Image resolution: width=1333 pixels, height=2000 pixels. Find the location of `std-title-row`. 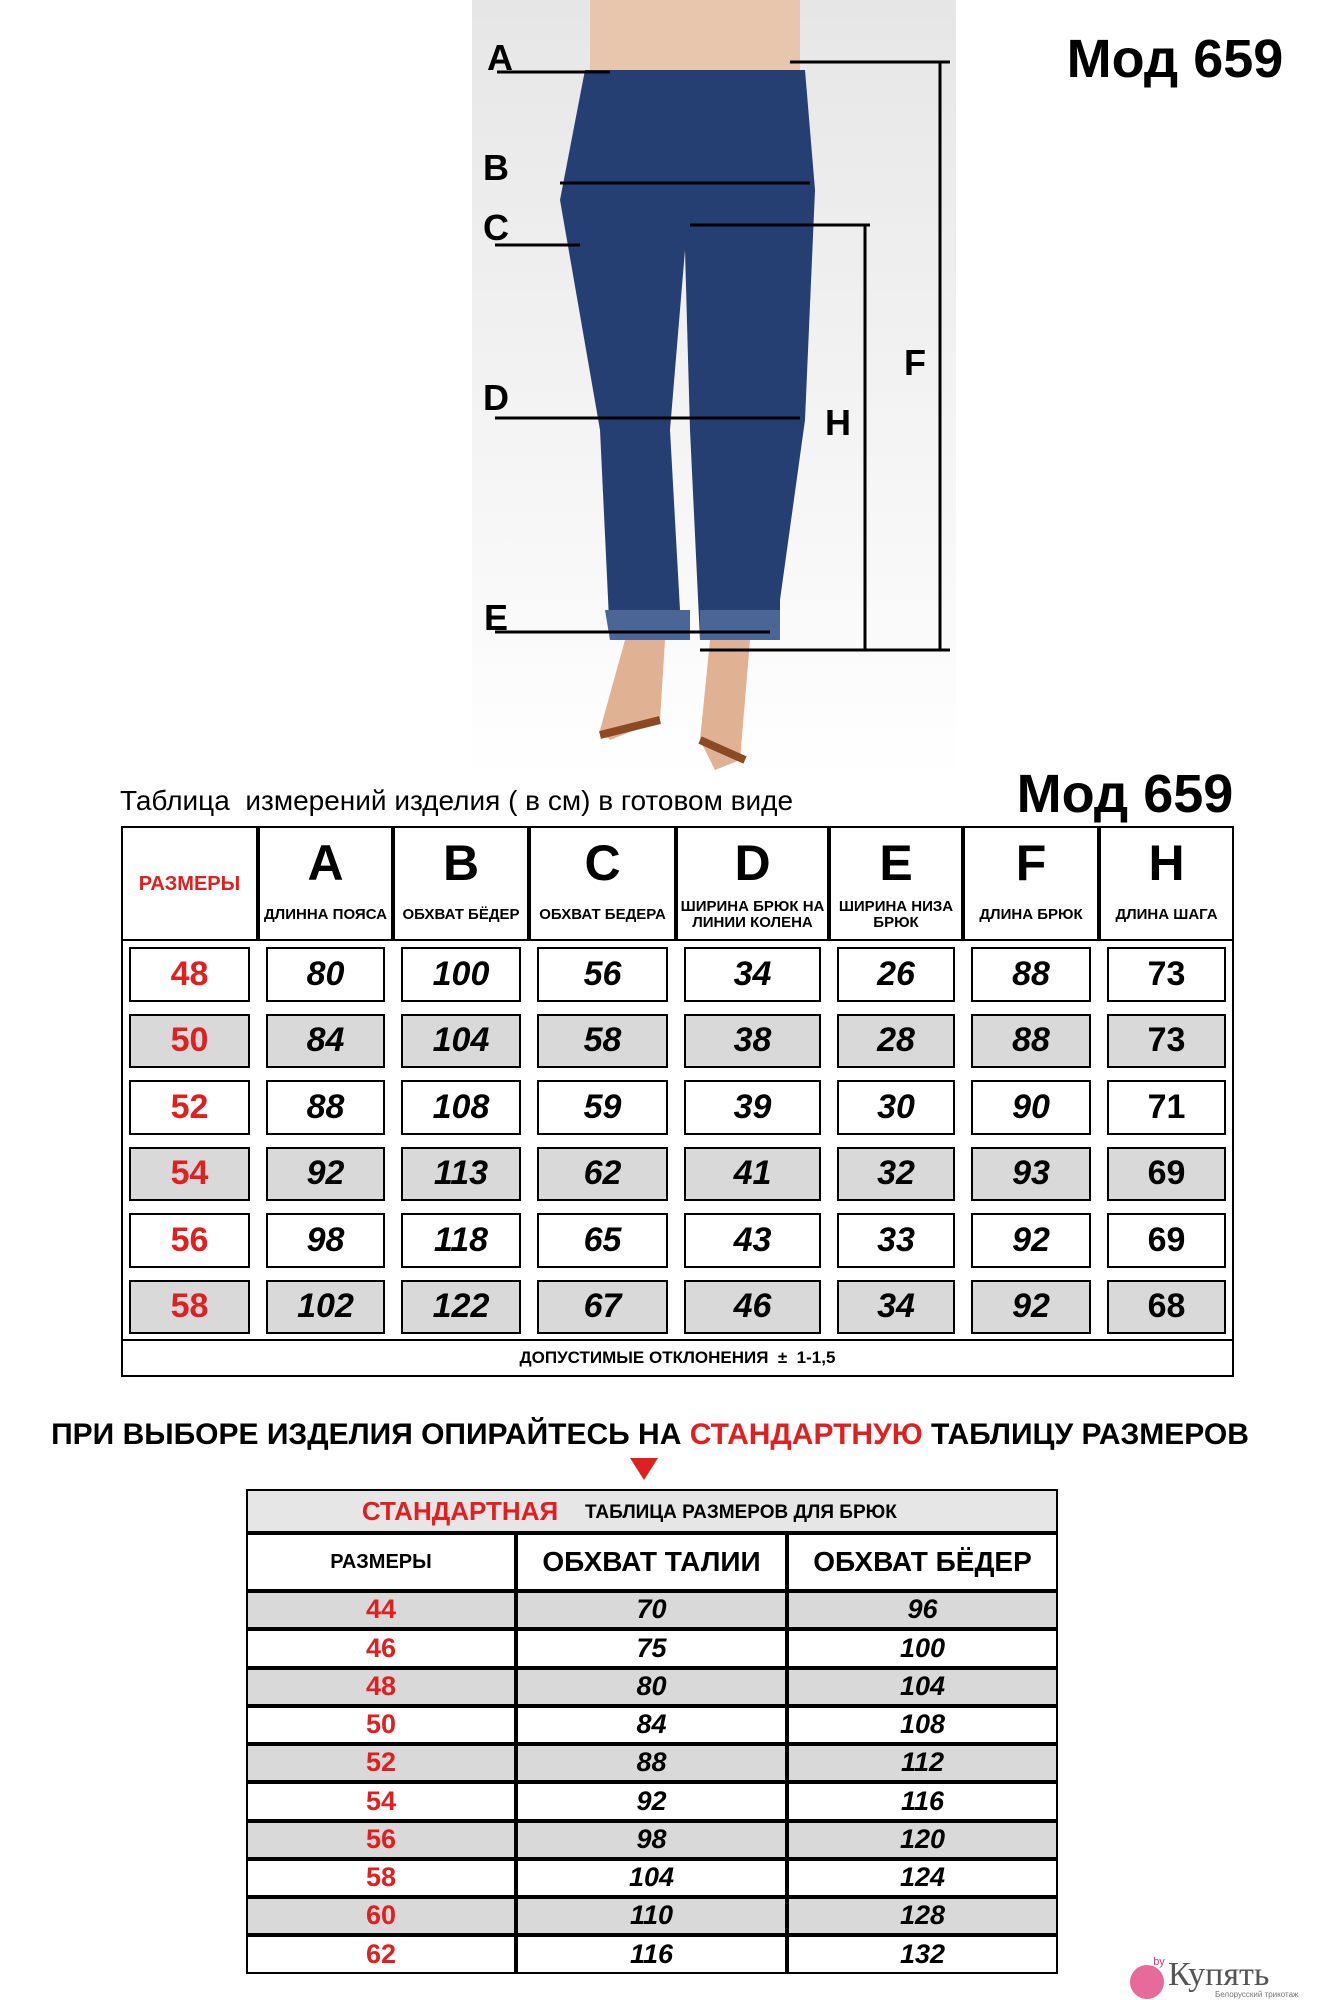

std-title-row is located at coordinates (652, 1511).